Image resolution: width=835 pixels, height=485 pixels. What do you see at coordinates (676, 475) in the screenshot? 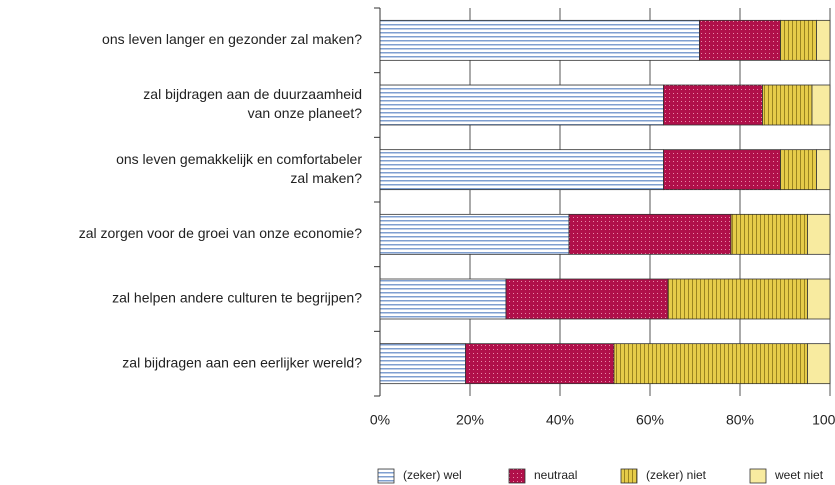
I see `legend-label: (zeker) niet` at bounding box center [676, 475].